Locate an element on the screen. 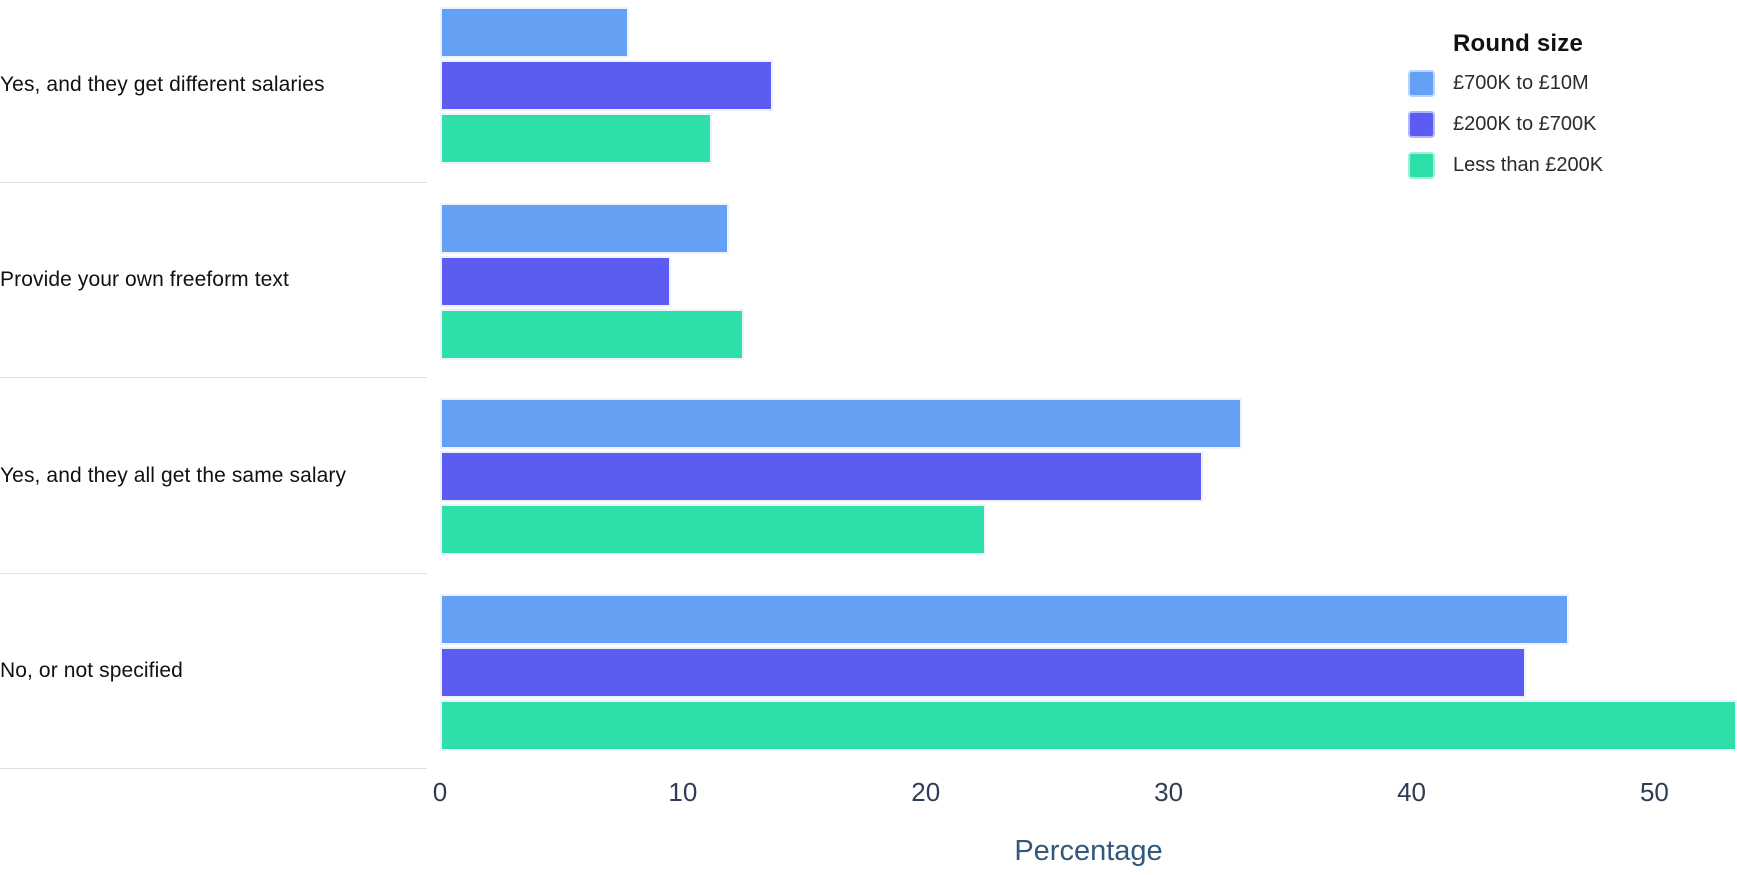 Image resolution: width=1737 pixels, height=875 pixels. category-label: Provide your own freeform text is located at coordinates (144, 280).